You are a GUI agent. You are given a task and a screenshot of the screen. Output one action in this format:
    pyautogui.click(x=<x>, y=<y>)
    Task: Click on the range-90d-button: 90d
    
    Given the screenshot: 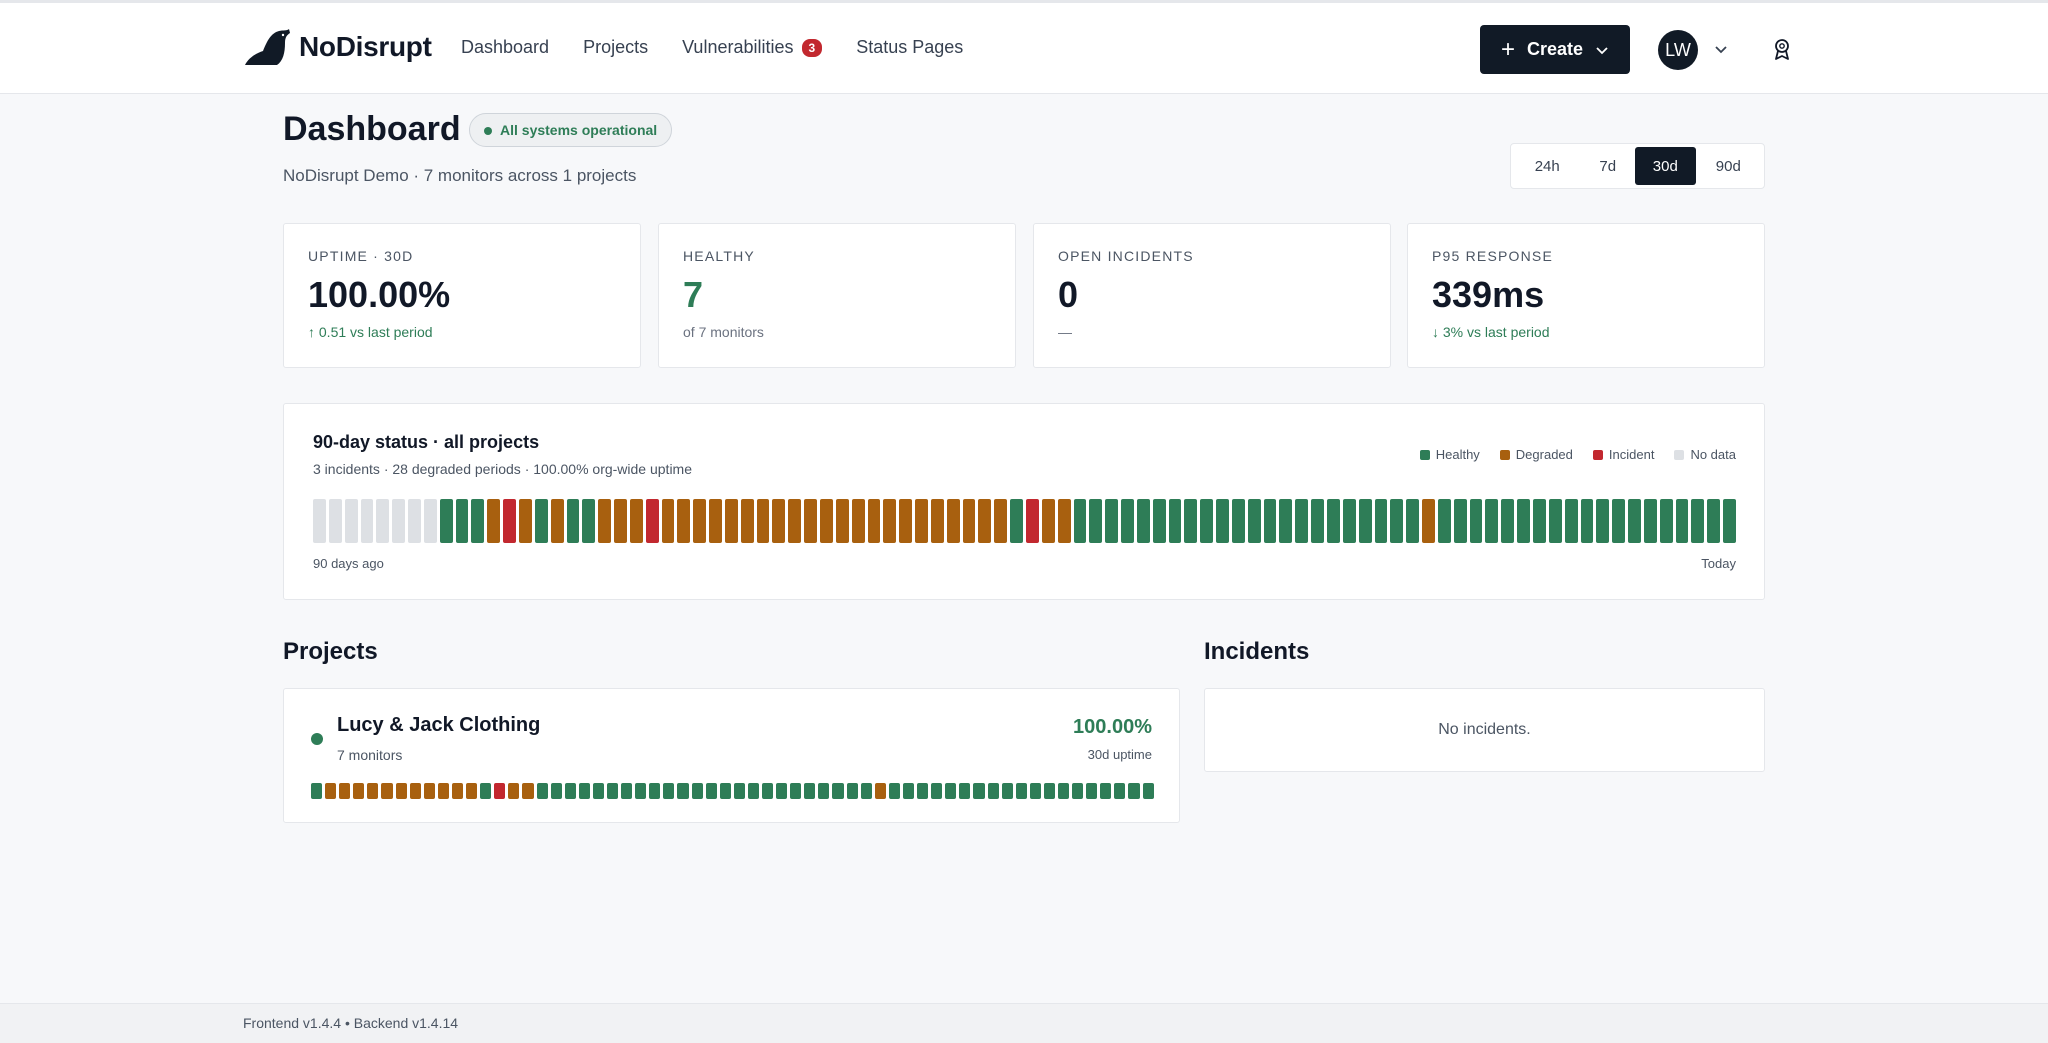 What is the action you would take?
    pyautogui.click(x=1728, y=166)
    